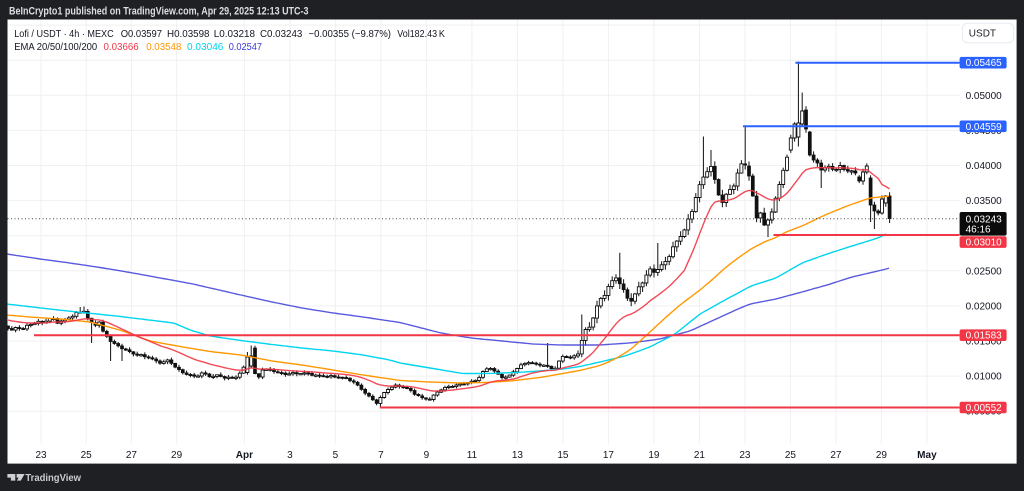 Image resolution: width=1024 pixels, height=491 pixels. What do you see at coordinates (472, 455) in the screenshot?
I see `svg-text: 11` at bounding box center [472, 455].